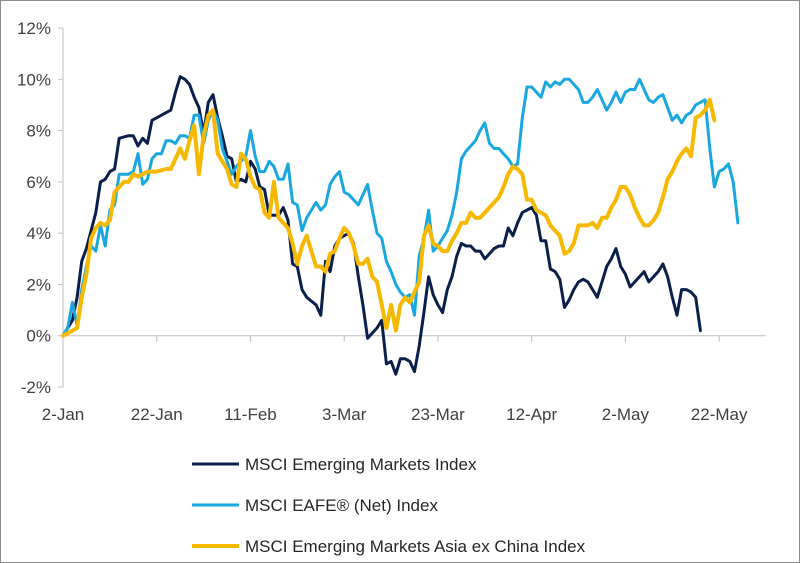 The width and height of the screenshot is (800, 563). I want to click on x-tick-label: 22-Jan, so click(157, 414).